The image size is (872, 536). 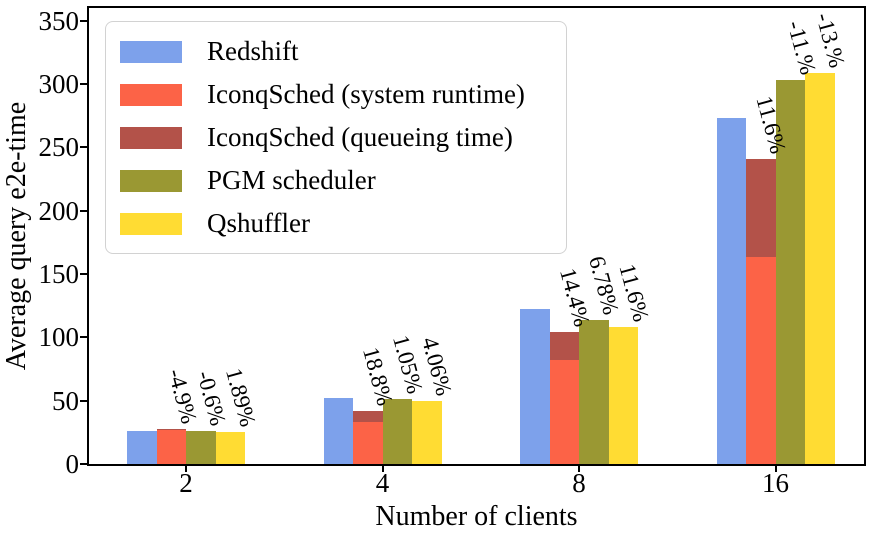 I want to click on legend-item-label: Redshift, so click(x=253, y=51).